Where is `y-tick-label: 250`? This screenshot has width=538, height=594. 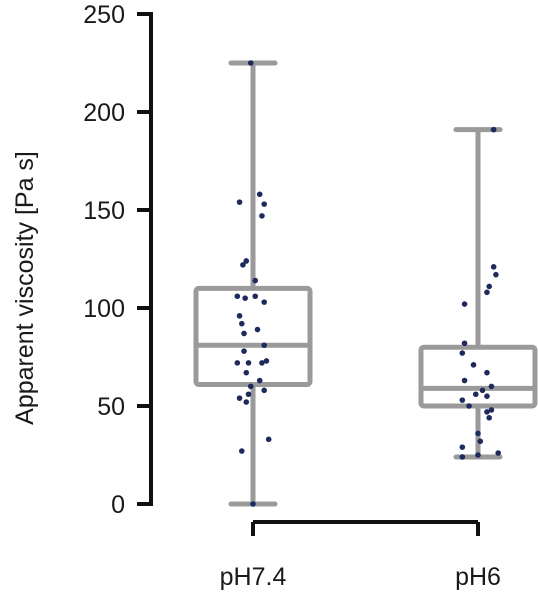 y-tick-label: 250 is located at coordinates (104, 15).